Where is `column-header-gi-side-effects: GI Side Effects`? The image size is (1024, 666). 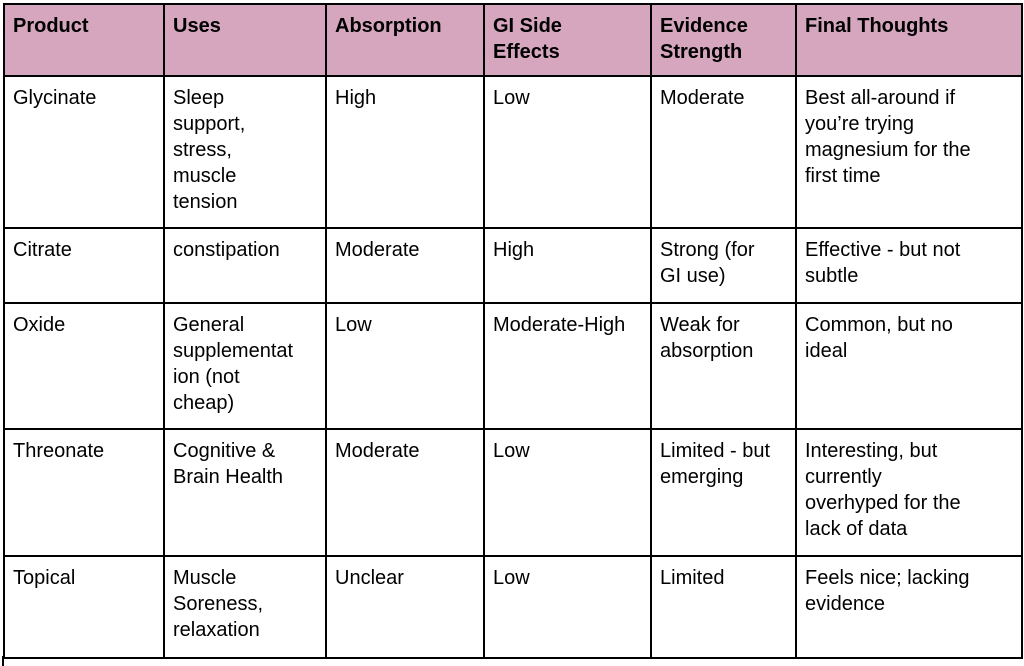
column-header-gi-side-effects: GI Side Effects is located at coordinates (567, 40).